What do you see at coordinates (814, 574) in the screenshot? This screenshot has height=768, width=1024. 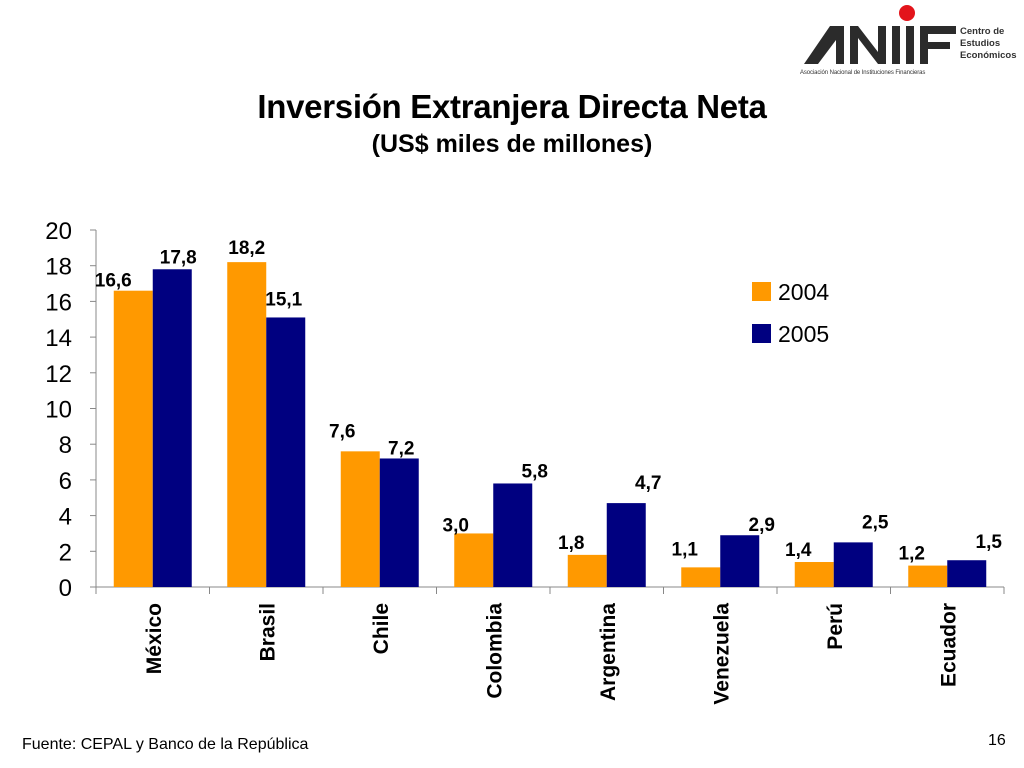 I see `bar-2004-perú` at bounding box center [814, 574].